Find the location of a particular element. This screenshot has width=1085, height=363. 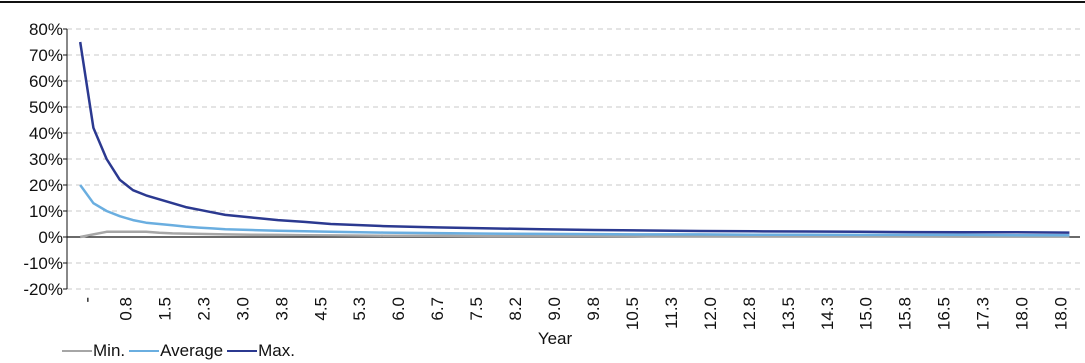

x-tick-label: 15.0 is located at coordinates (866, 313).